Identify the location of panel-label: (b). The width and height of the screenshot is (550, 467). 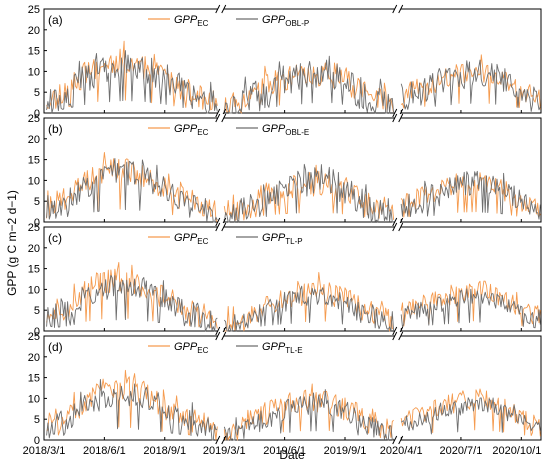
(55, 129).